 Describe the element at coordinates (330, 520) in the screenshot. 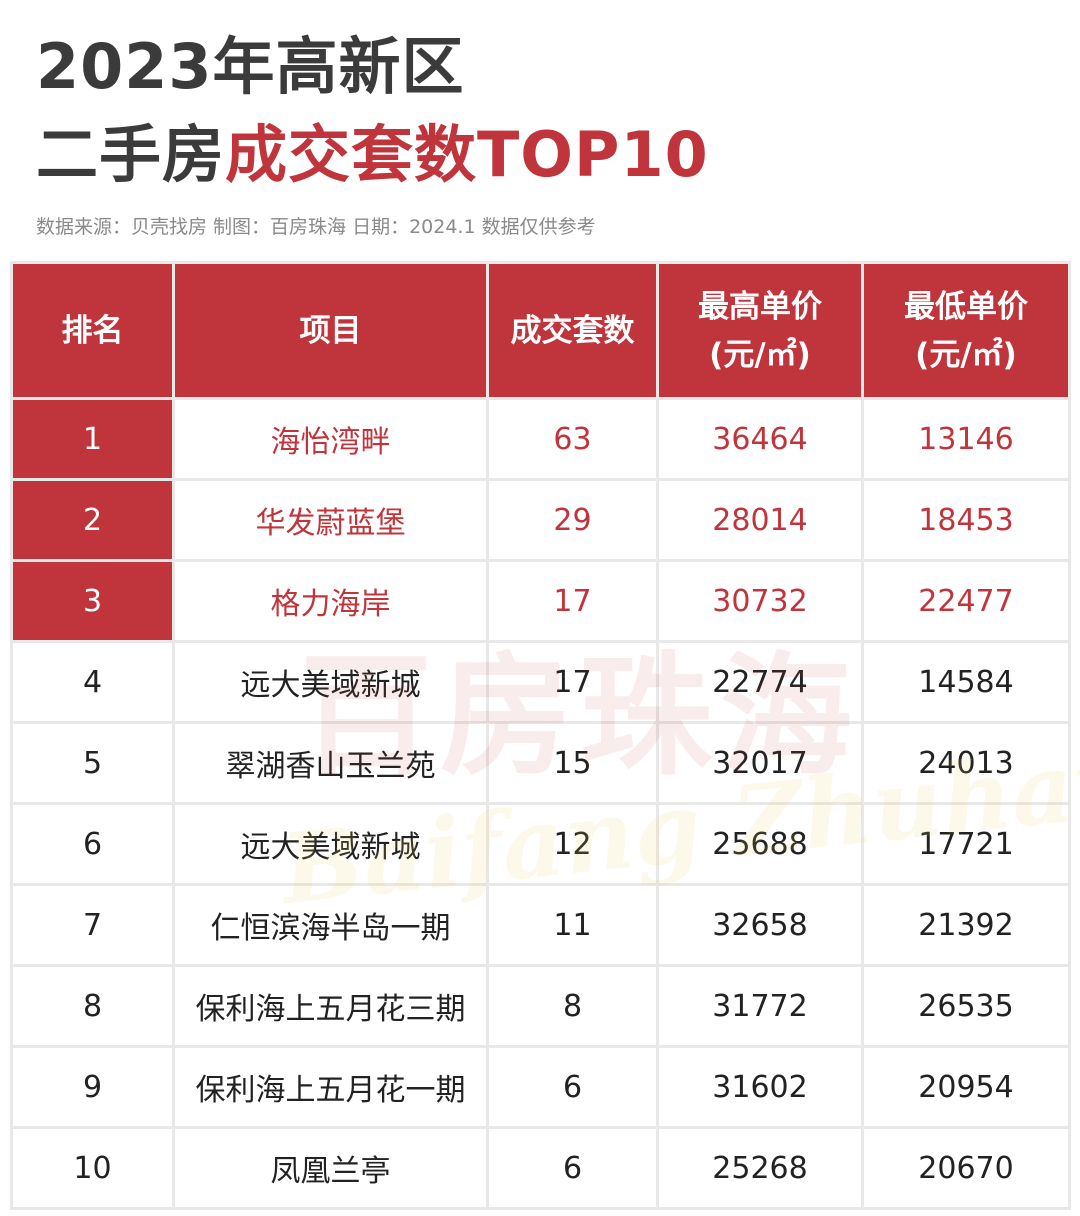

I see `cell-project: 华发蔚蓝堡` at that location.